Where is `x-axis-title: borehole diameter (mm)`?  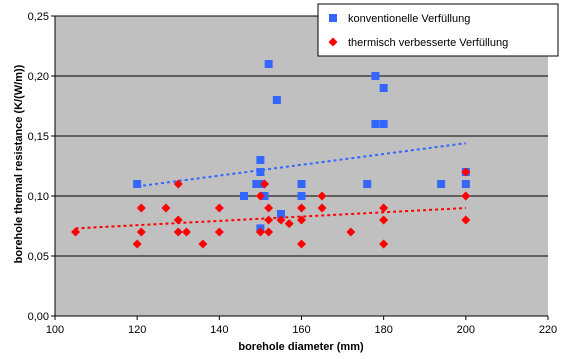
x-axis-title: borehole diameter (mm) is located at coordinates (301, 347).